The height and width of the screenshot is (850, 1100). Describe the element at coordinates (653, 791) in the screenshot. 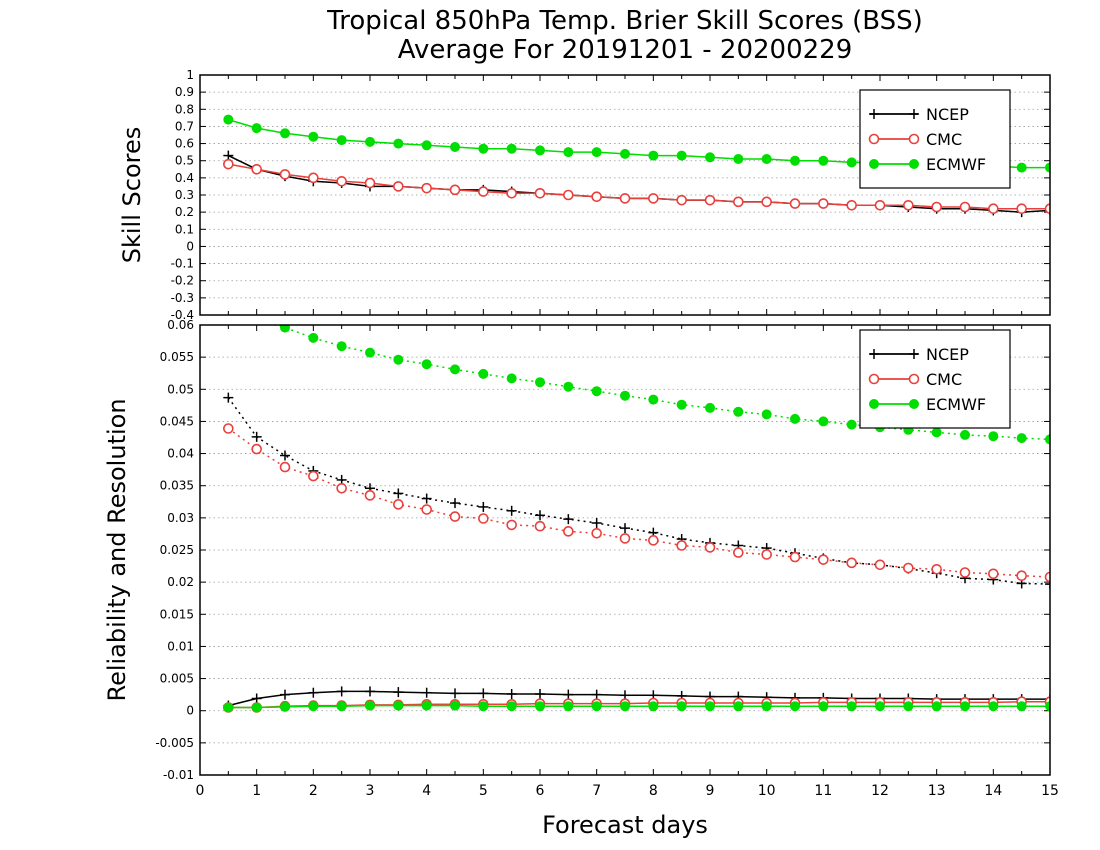

I see `x-tick-label: 8` at that location.